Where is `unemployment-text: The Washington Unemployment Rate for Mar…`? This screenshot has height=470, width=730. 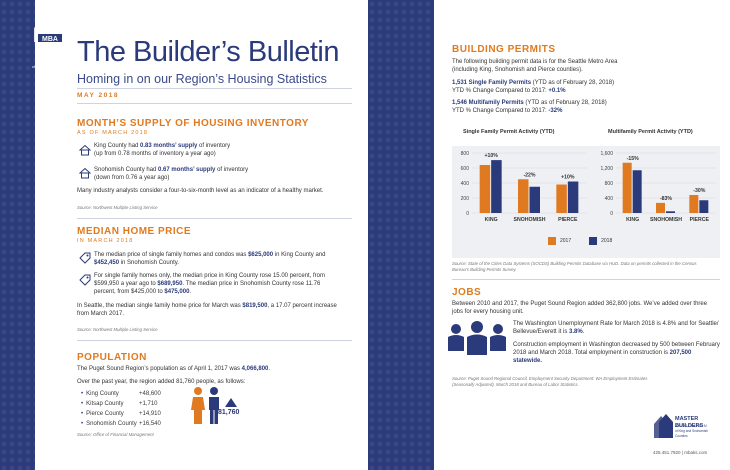
unemployment-text: The Washington Unemployment Rate for Mar… is located at coordinates (616, 328).